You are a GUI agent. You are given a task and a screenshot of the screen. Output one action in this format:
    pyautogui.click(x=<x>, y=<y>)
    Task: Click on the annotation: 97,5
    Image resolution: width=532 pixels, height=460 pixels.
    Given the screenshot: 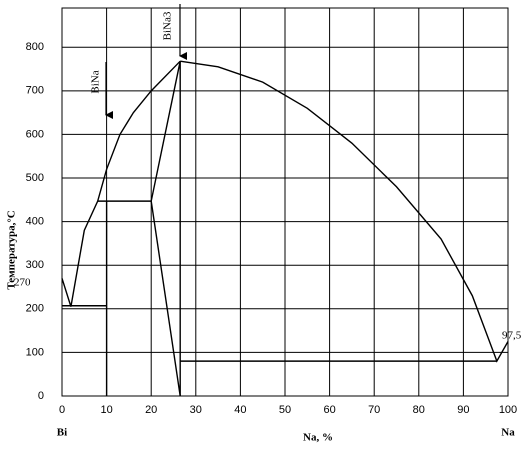 What is the action you would take?
    pyautogui.click(x=512, y=336)
    